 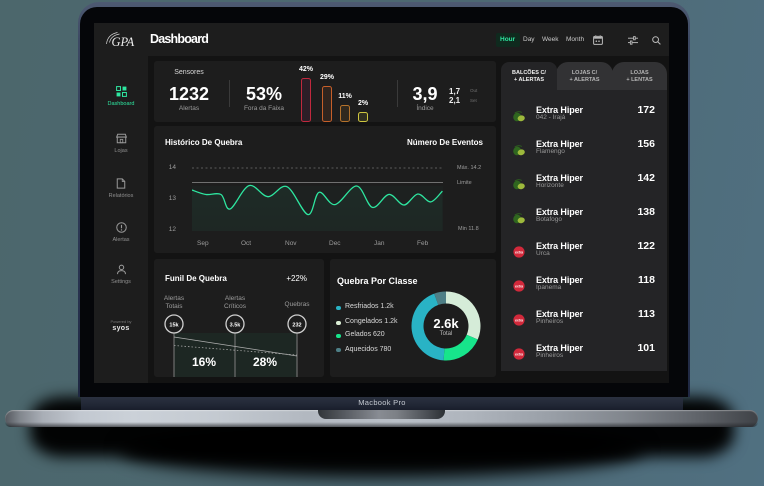 I want to click on svg-text: GPA, so click(x=123, y=42).